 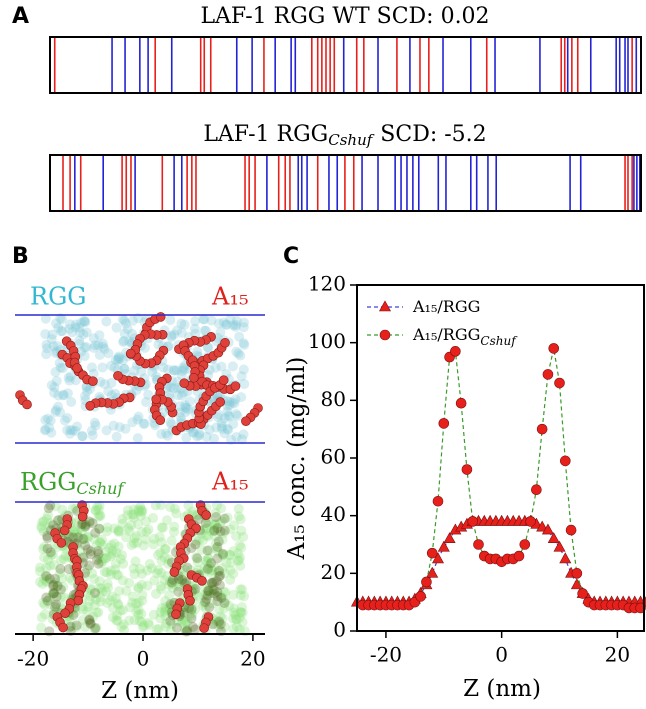 I want to click on snapshot-label: A₁₅, so click(x=230, y=482).